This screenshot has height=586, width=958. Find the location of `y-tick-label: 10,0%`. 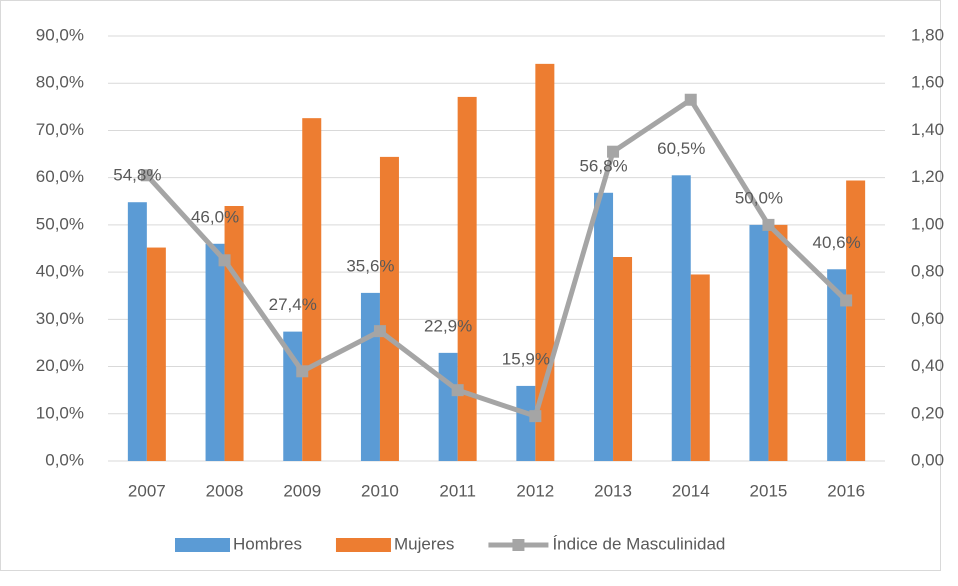

y-tick-label: 10,0% is located at coordinates (60, 412).